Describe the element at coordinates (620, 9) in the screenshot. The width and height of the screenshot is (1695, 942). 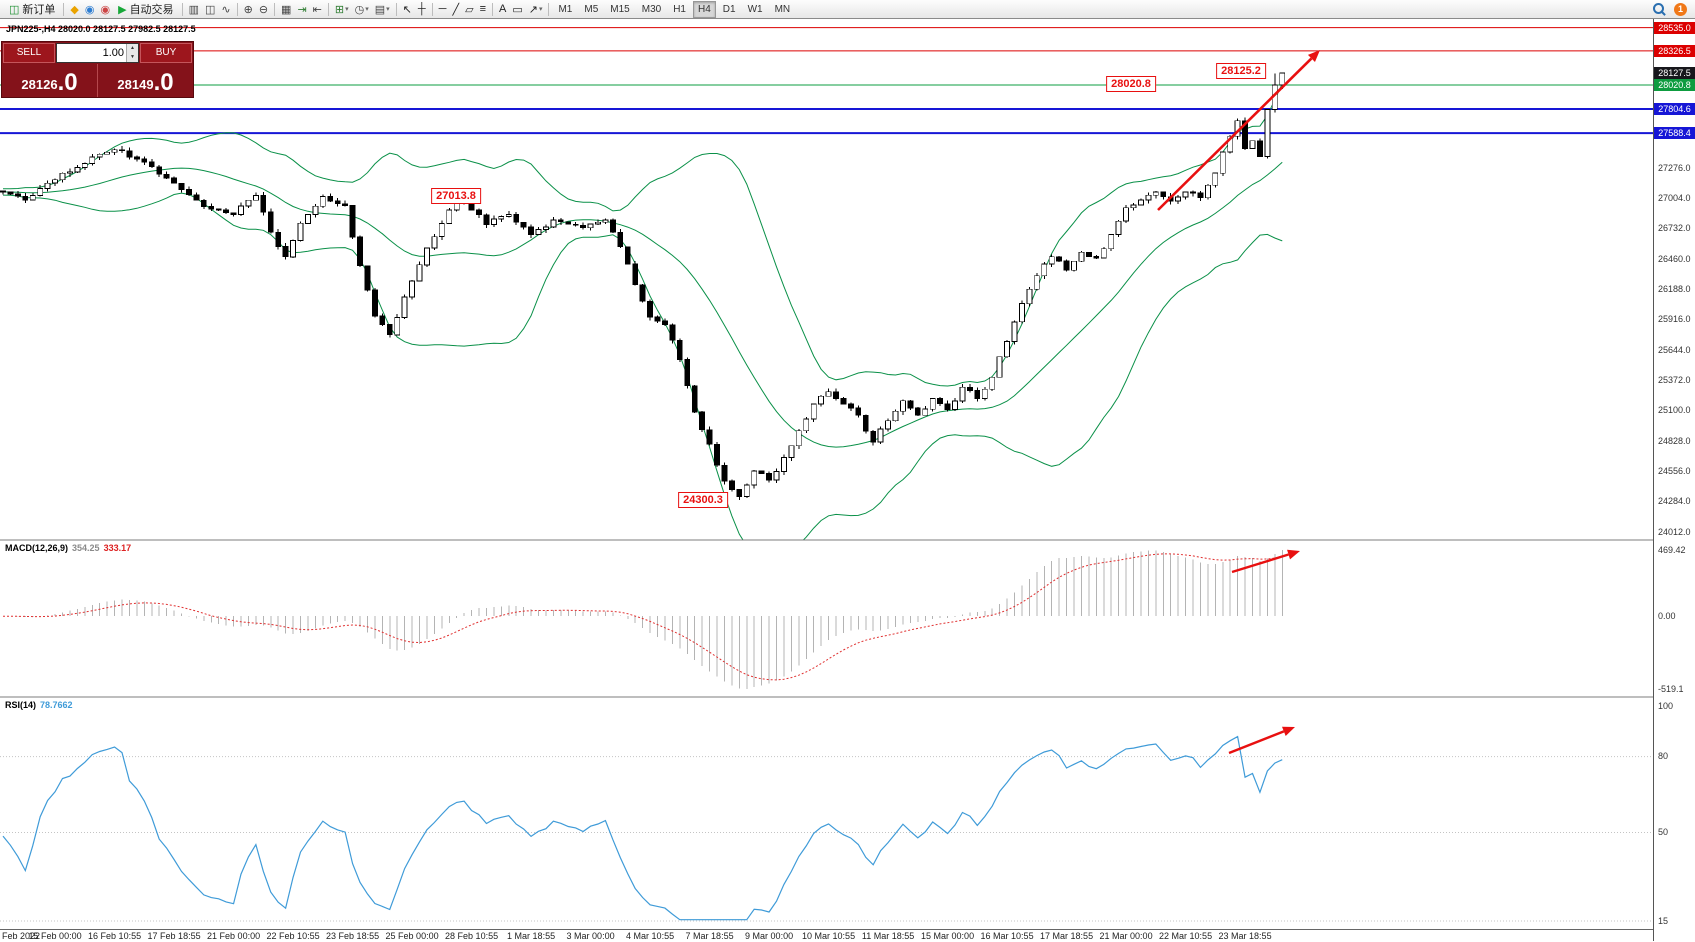
I see `timeframe-button-m15: M15` at that location.